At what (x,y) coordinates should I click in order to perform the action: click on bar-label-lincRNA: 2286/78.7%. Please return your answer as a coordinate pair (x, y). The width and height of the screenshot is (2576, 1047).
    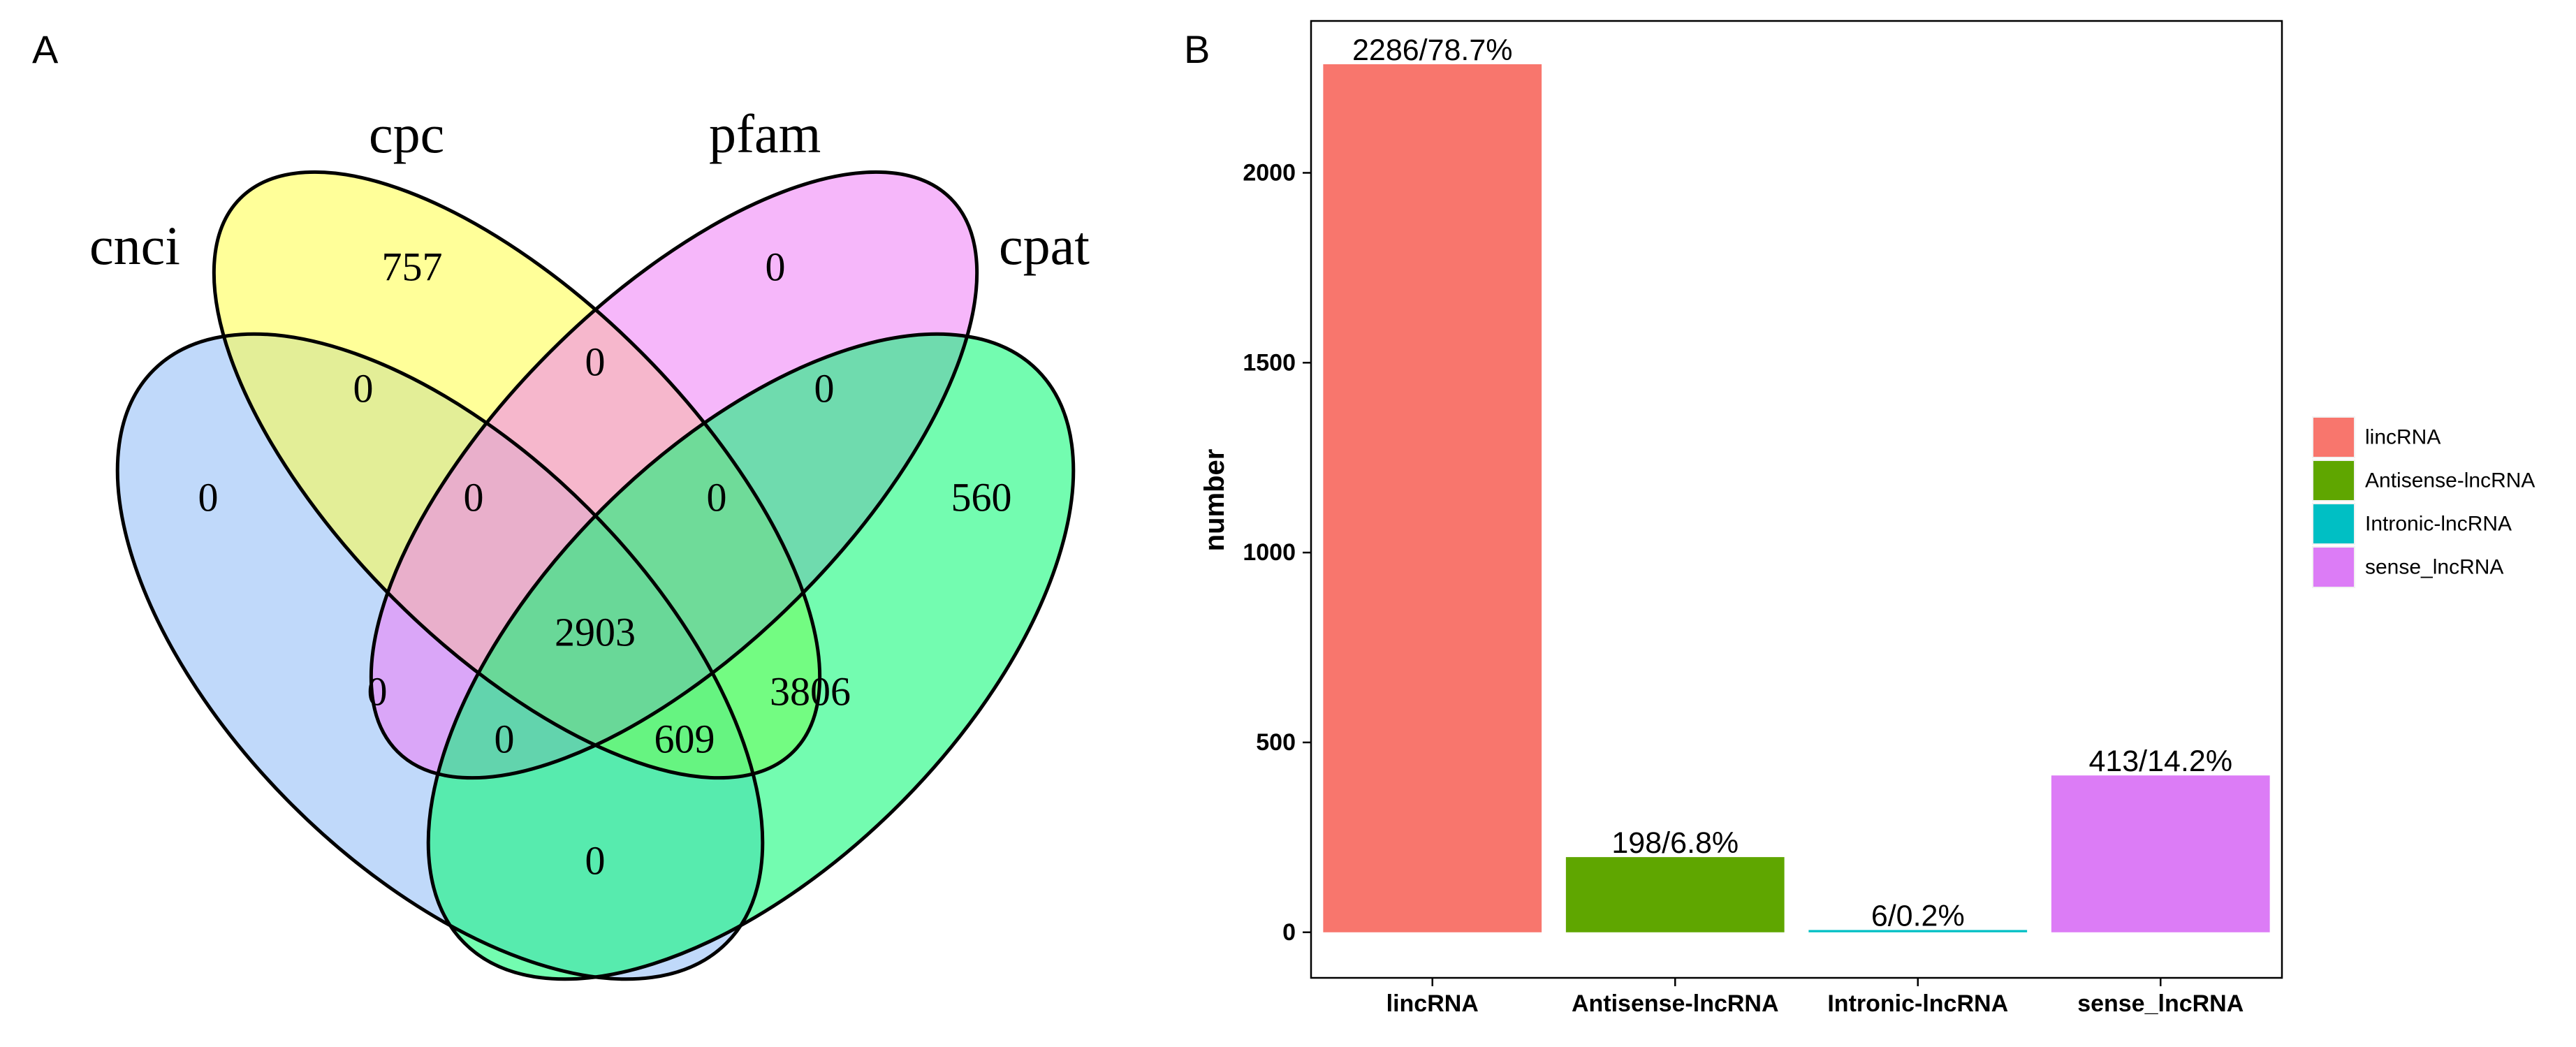
    Looking at the image, I should click on (1433, 50).